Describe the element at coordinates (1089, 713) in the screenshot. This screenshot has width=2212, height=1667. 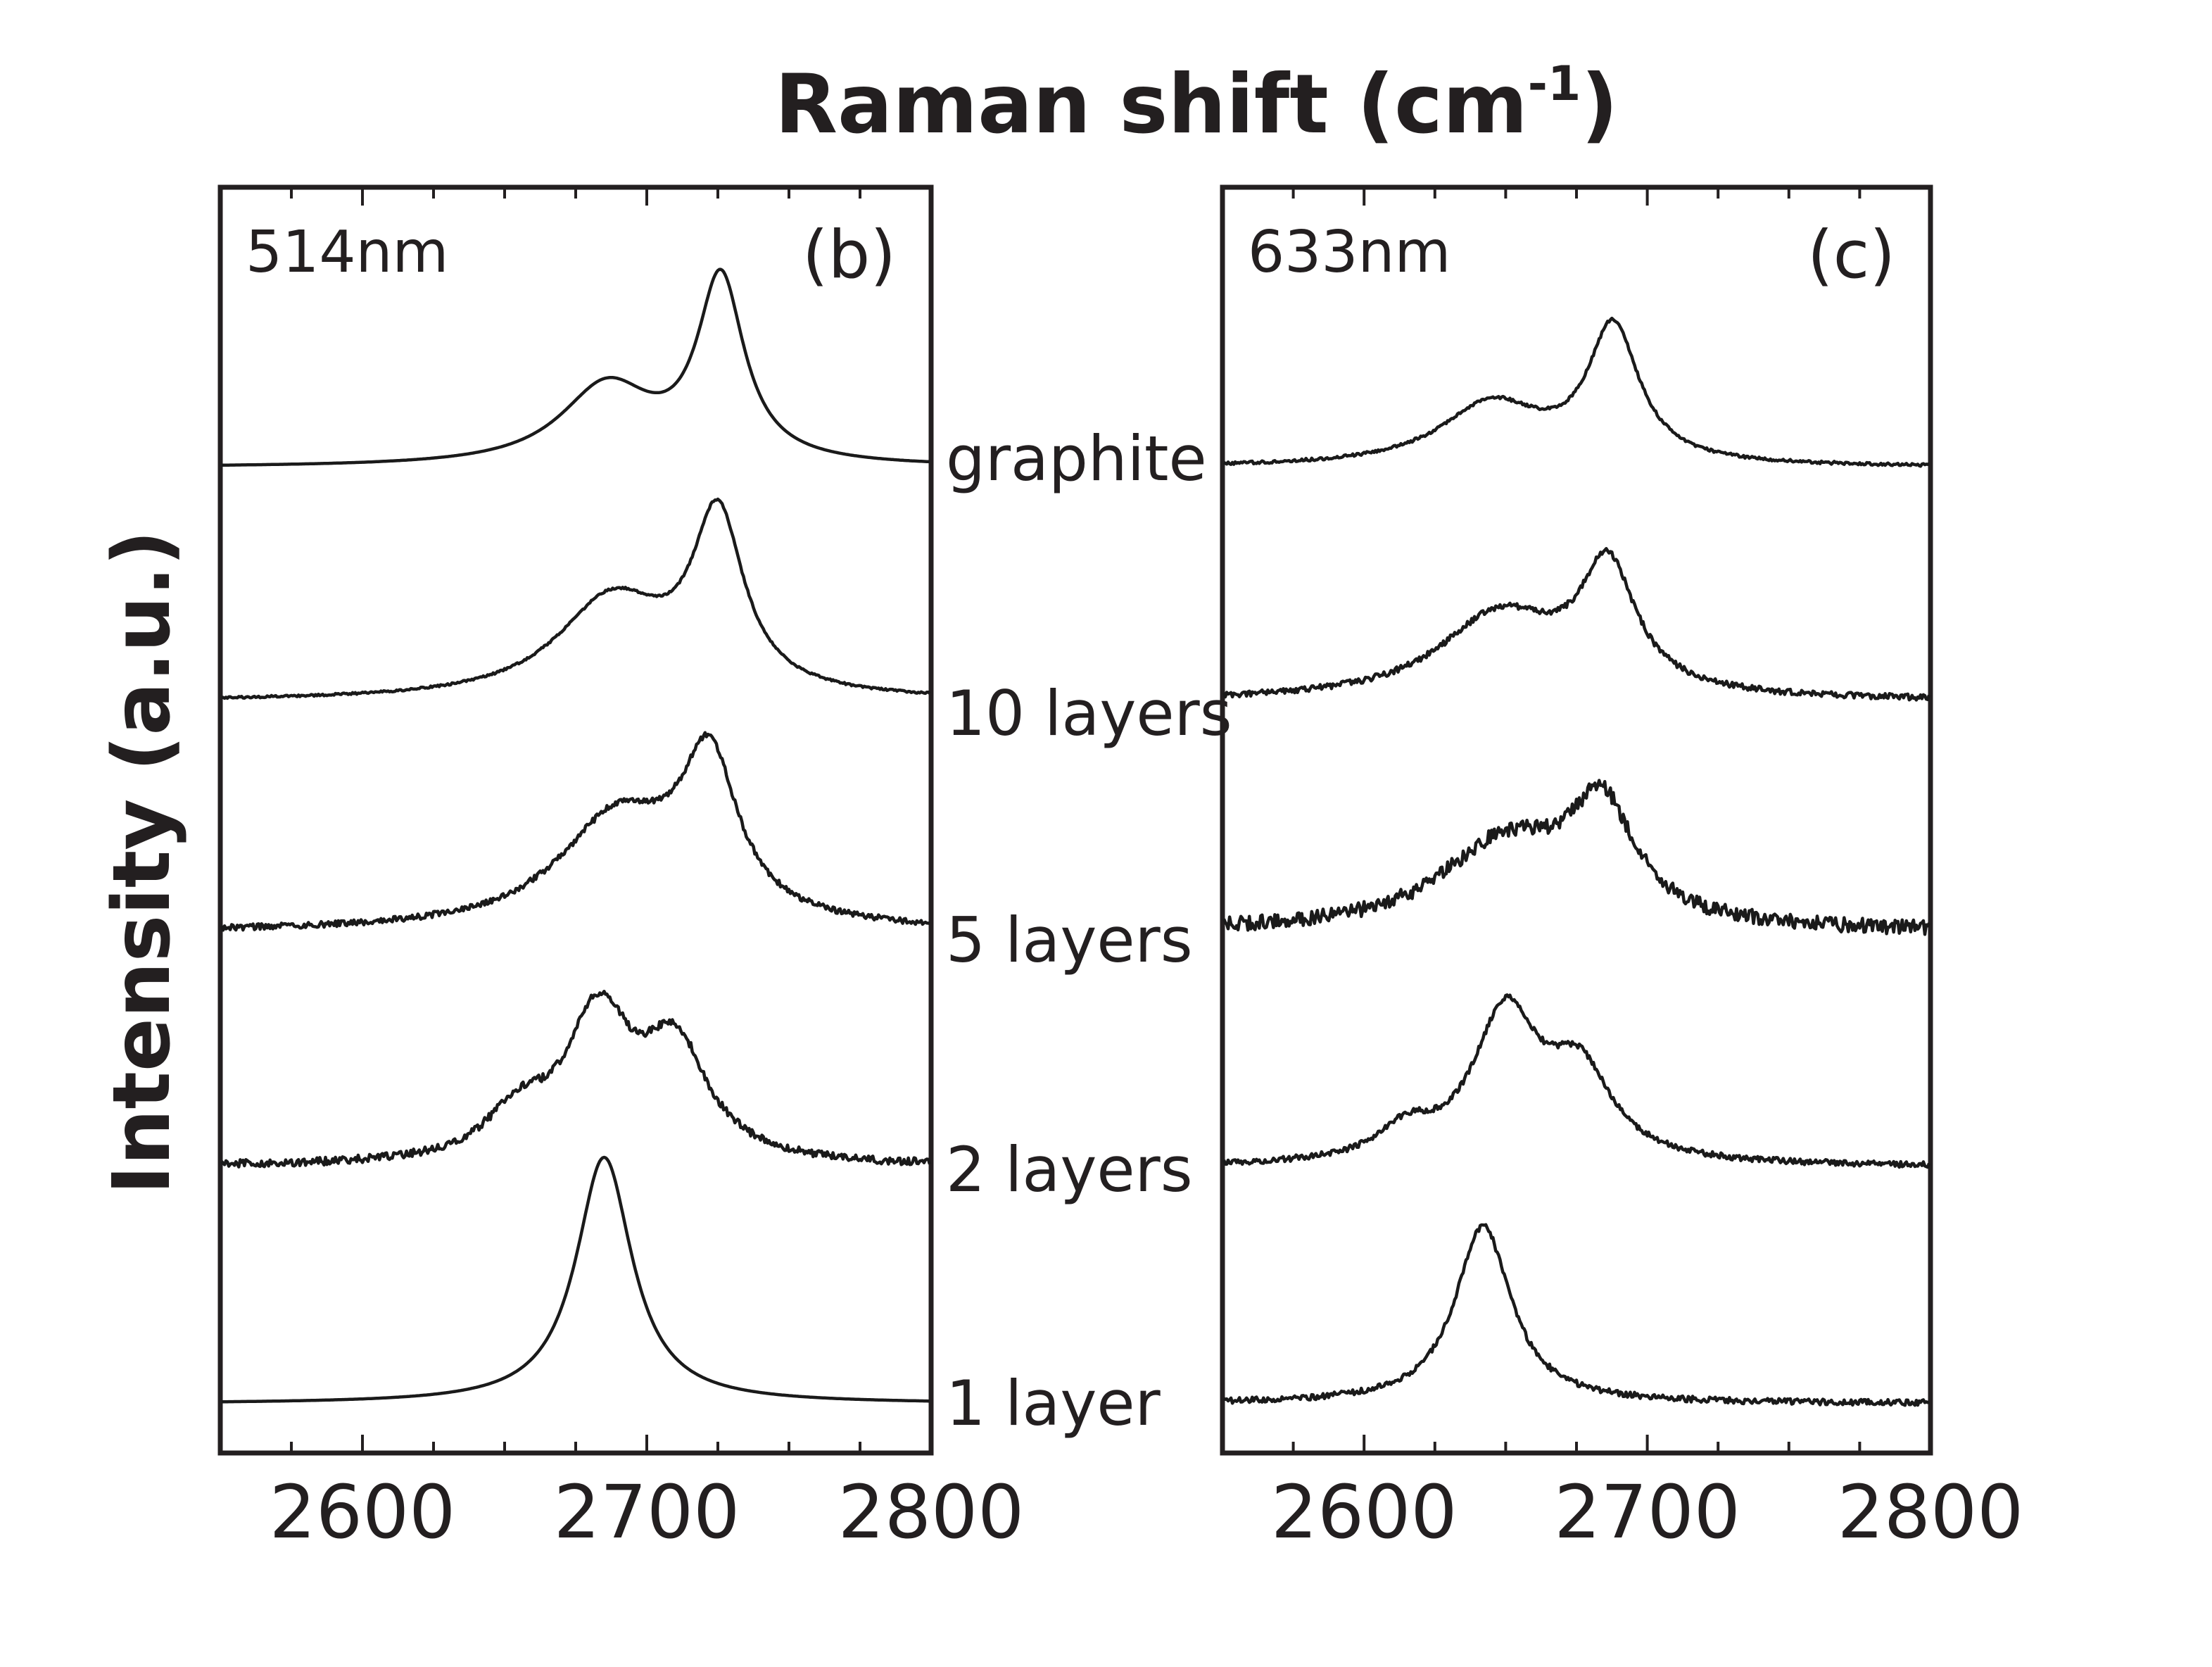
I see `curve-label: 10 layers` at that location.